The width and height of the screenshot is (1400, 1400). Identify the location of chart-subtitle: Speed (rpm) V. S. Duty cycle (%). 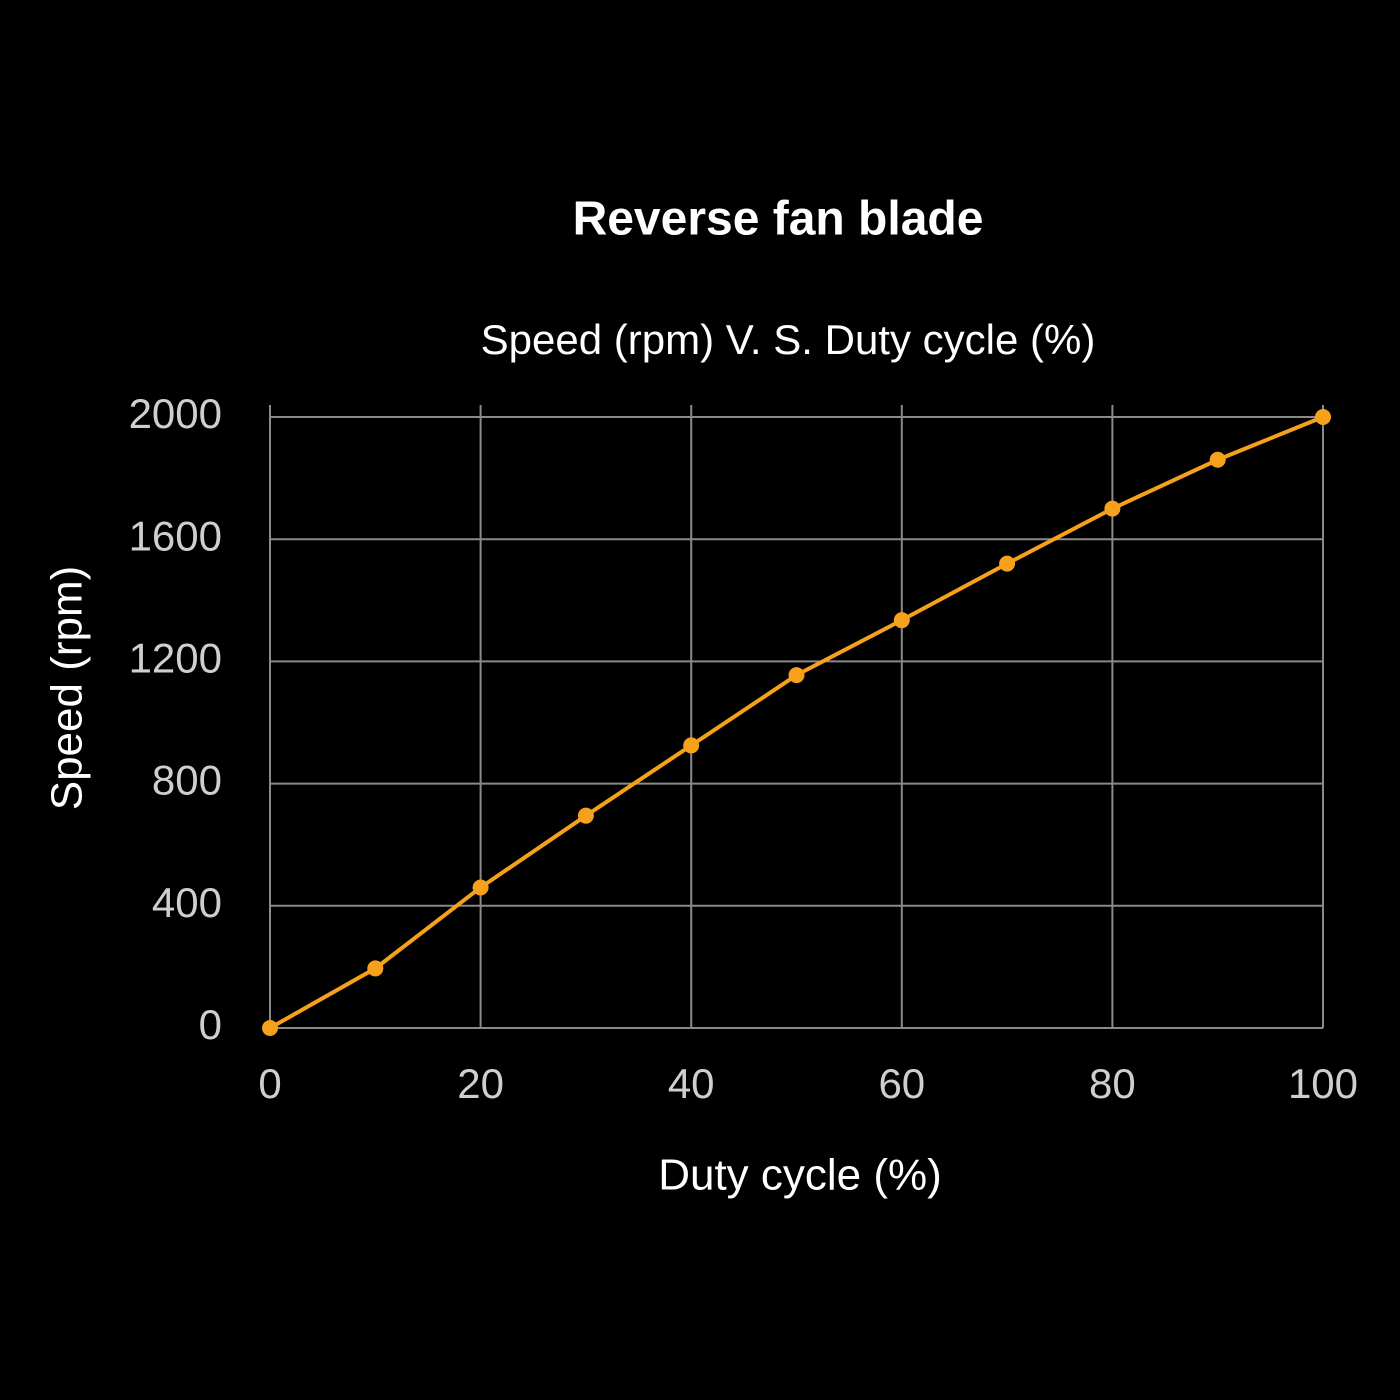
(788, 339).